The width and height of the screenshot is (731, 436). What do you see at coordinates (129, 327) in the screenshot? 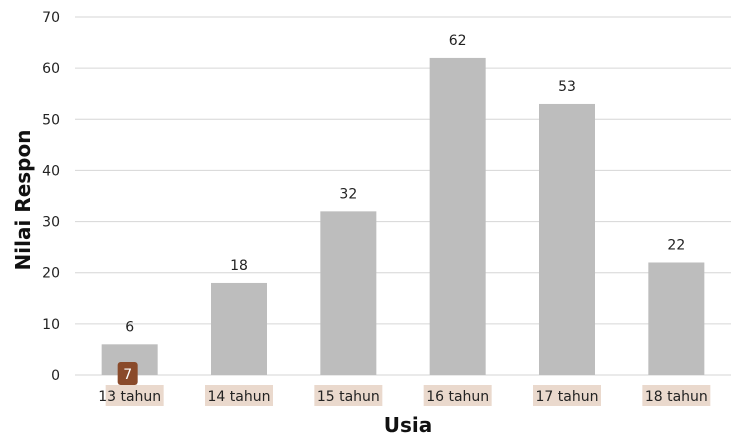
I see `data-label: 6` at bounding box center [129, 327].